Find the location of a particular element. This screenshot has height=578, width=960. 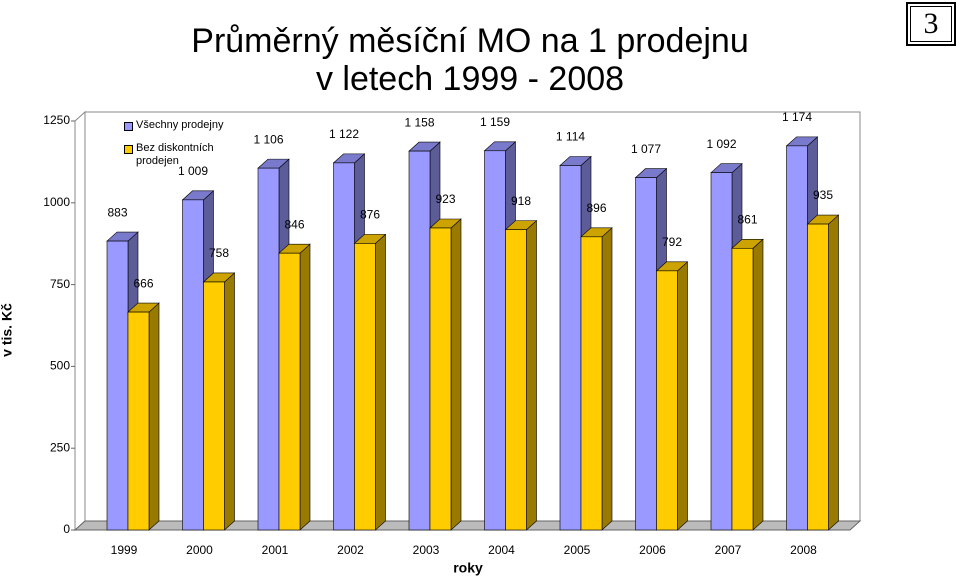

x-tick-label: 2007 is located at coordinates (728, 550).